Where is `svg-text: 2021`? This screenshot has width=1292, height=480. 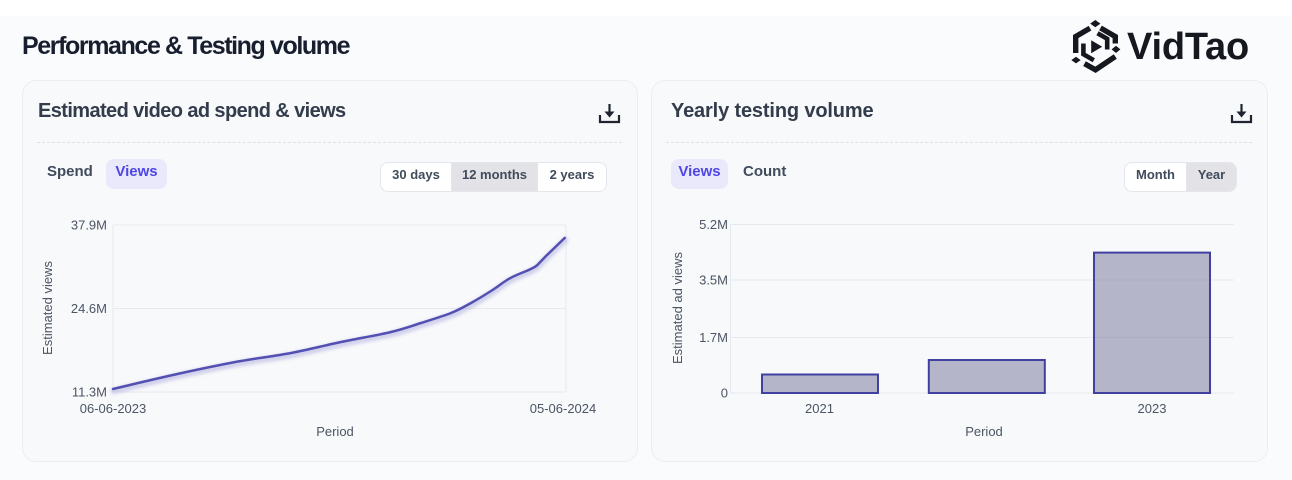
svg-text: 2021 is located at coordinates (819, 408).